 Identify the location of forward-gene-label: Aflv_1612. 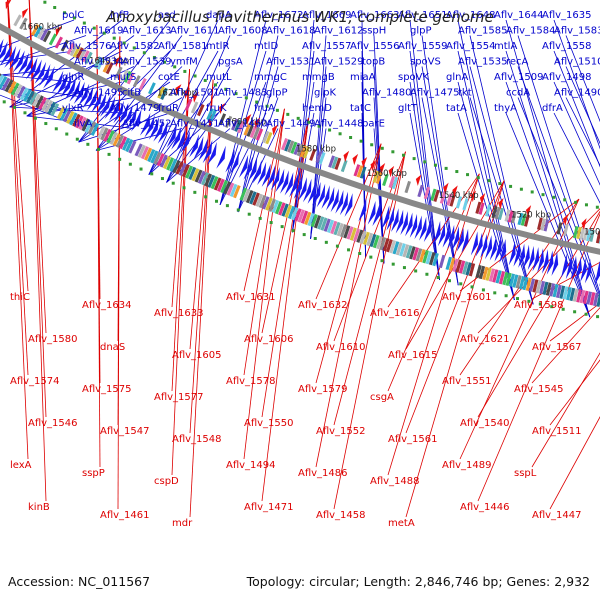
(339, 31).